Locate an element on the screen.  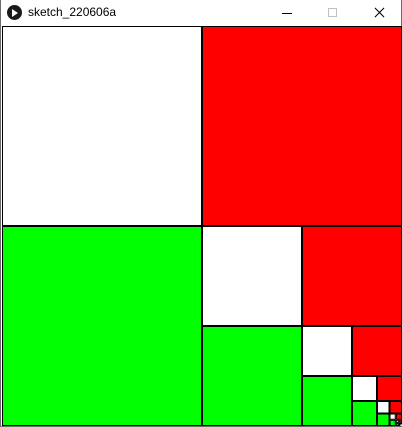
window-title: sketch_220606a is located at coordinates (72, 12).